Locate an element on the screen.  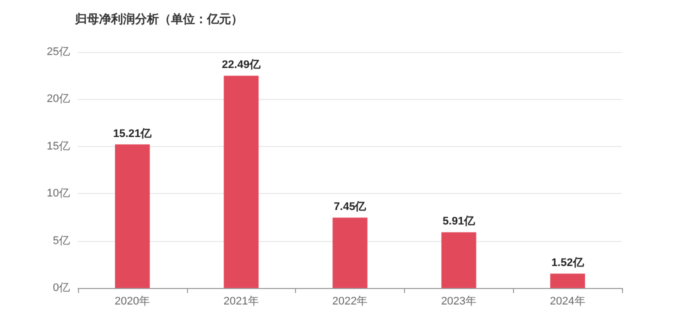
chart-title: 归母净利润分析（单位：亿元） is located at coordinates (158, 19).